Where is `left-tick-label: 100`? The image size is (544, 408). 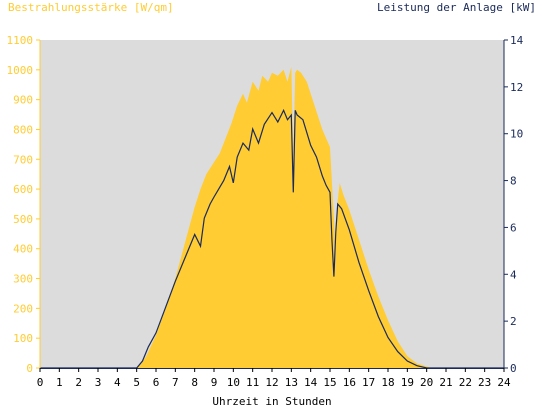
left-tick-label: 100 is located at coordinates (23, 338).